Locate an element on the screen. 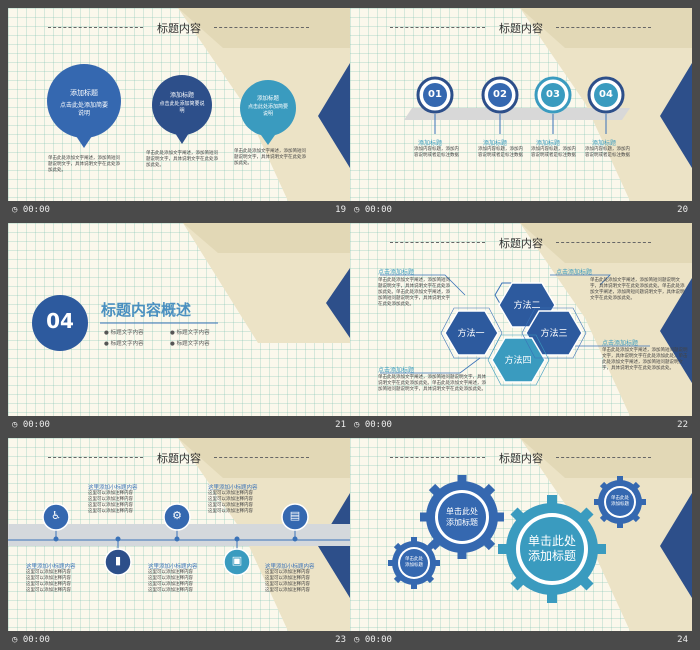 This screenshot has width=700, height=650. slide-footer: ◷ 00:00 19 is located at coordinates (179, 211).